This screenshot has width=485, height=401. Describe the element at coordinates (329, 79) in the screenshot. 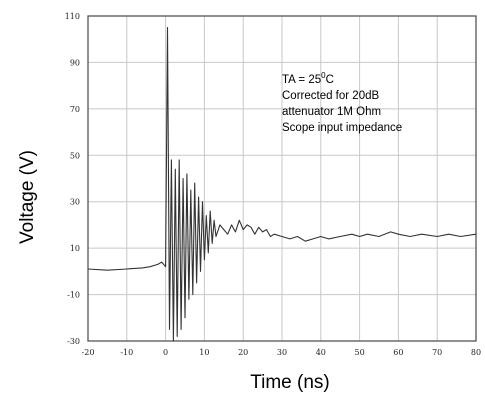

I see `annotation-temp-suffix: C` at that location.